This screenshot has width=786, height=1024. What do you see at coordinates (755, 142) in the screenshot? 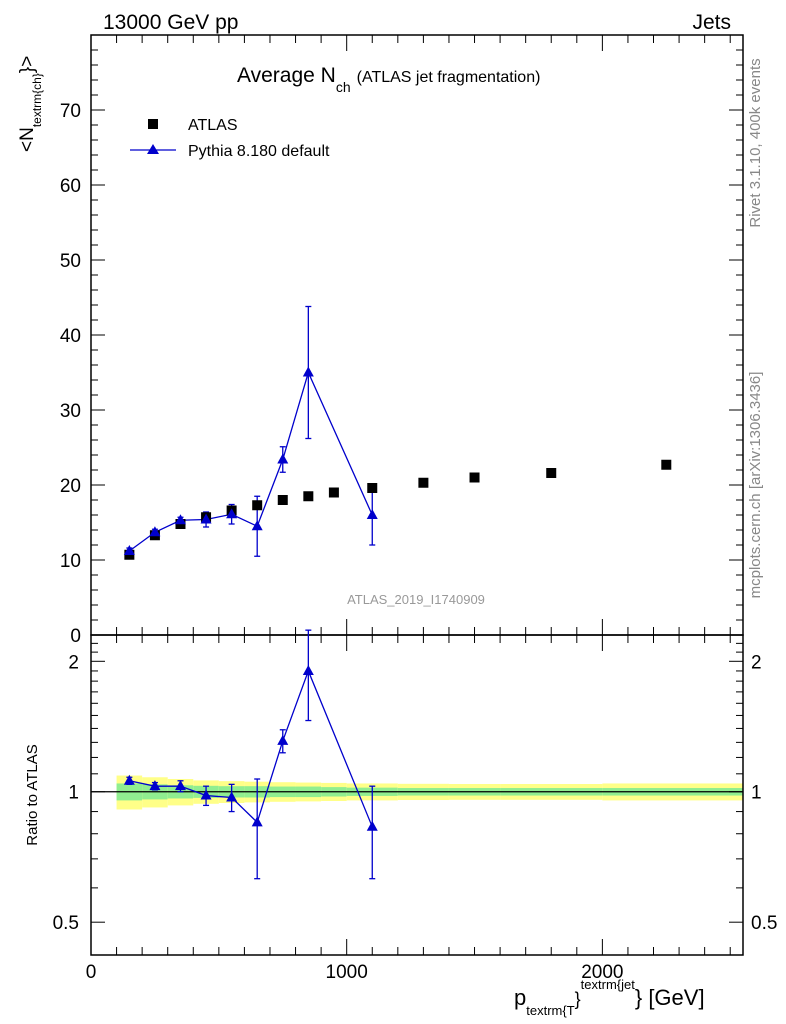
I see `rivet-label: Rivet 3.1.10, 400k events` at bounding box center [755, 142].